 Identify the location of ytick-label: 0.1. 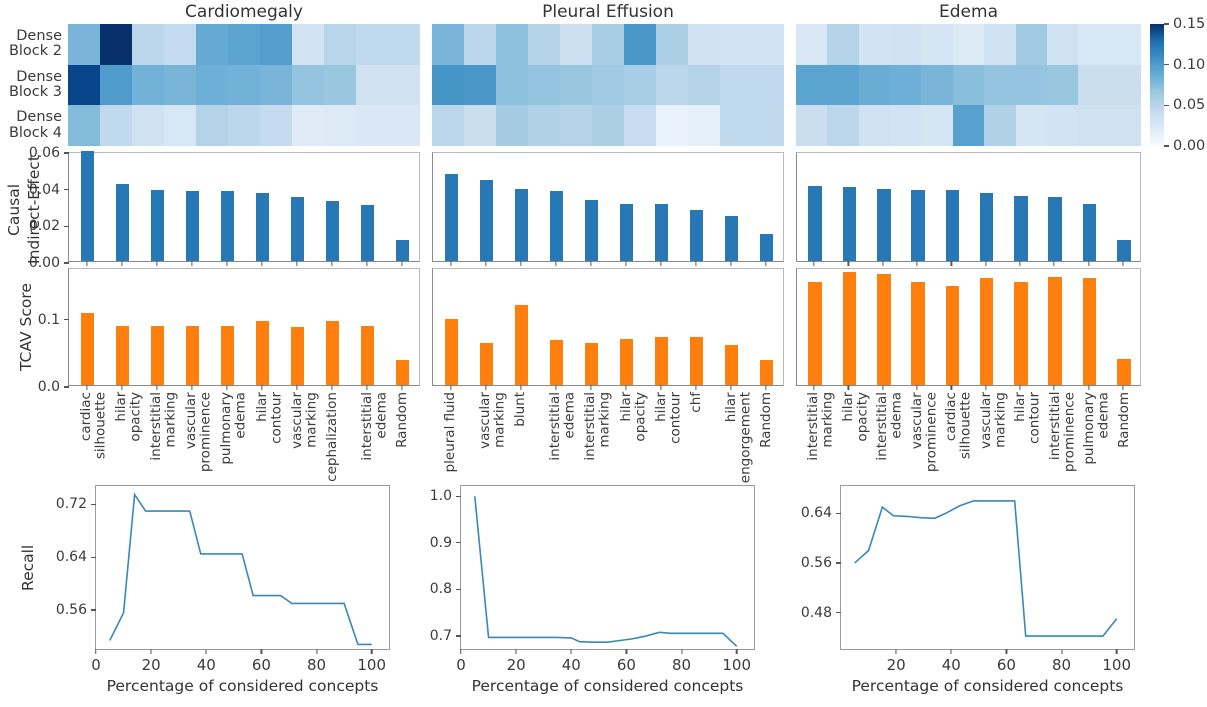
(48, 319).